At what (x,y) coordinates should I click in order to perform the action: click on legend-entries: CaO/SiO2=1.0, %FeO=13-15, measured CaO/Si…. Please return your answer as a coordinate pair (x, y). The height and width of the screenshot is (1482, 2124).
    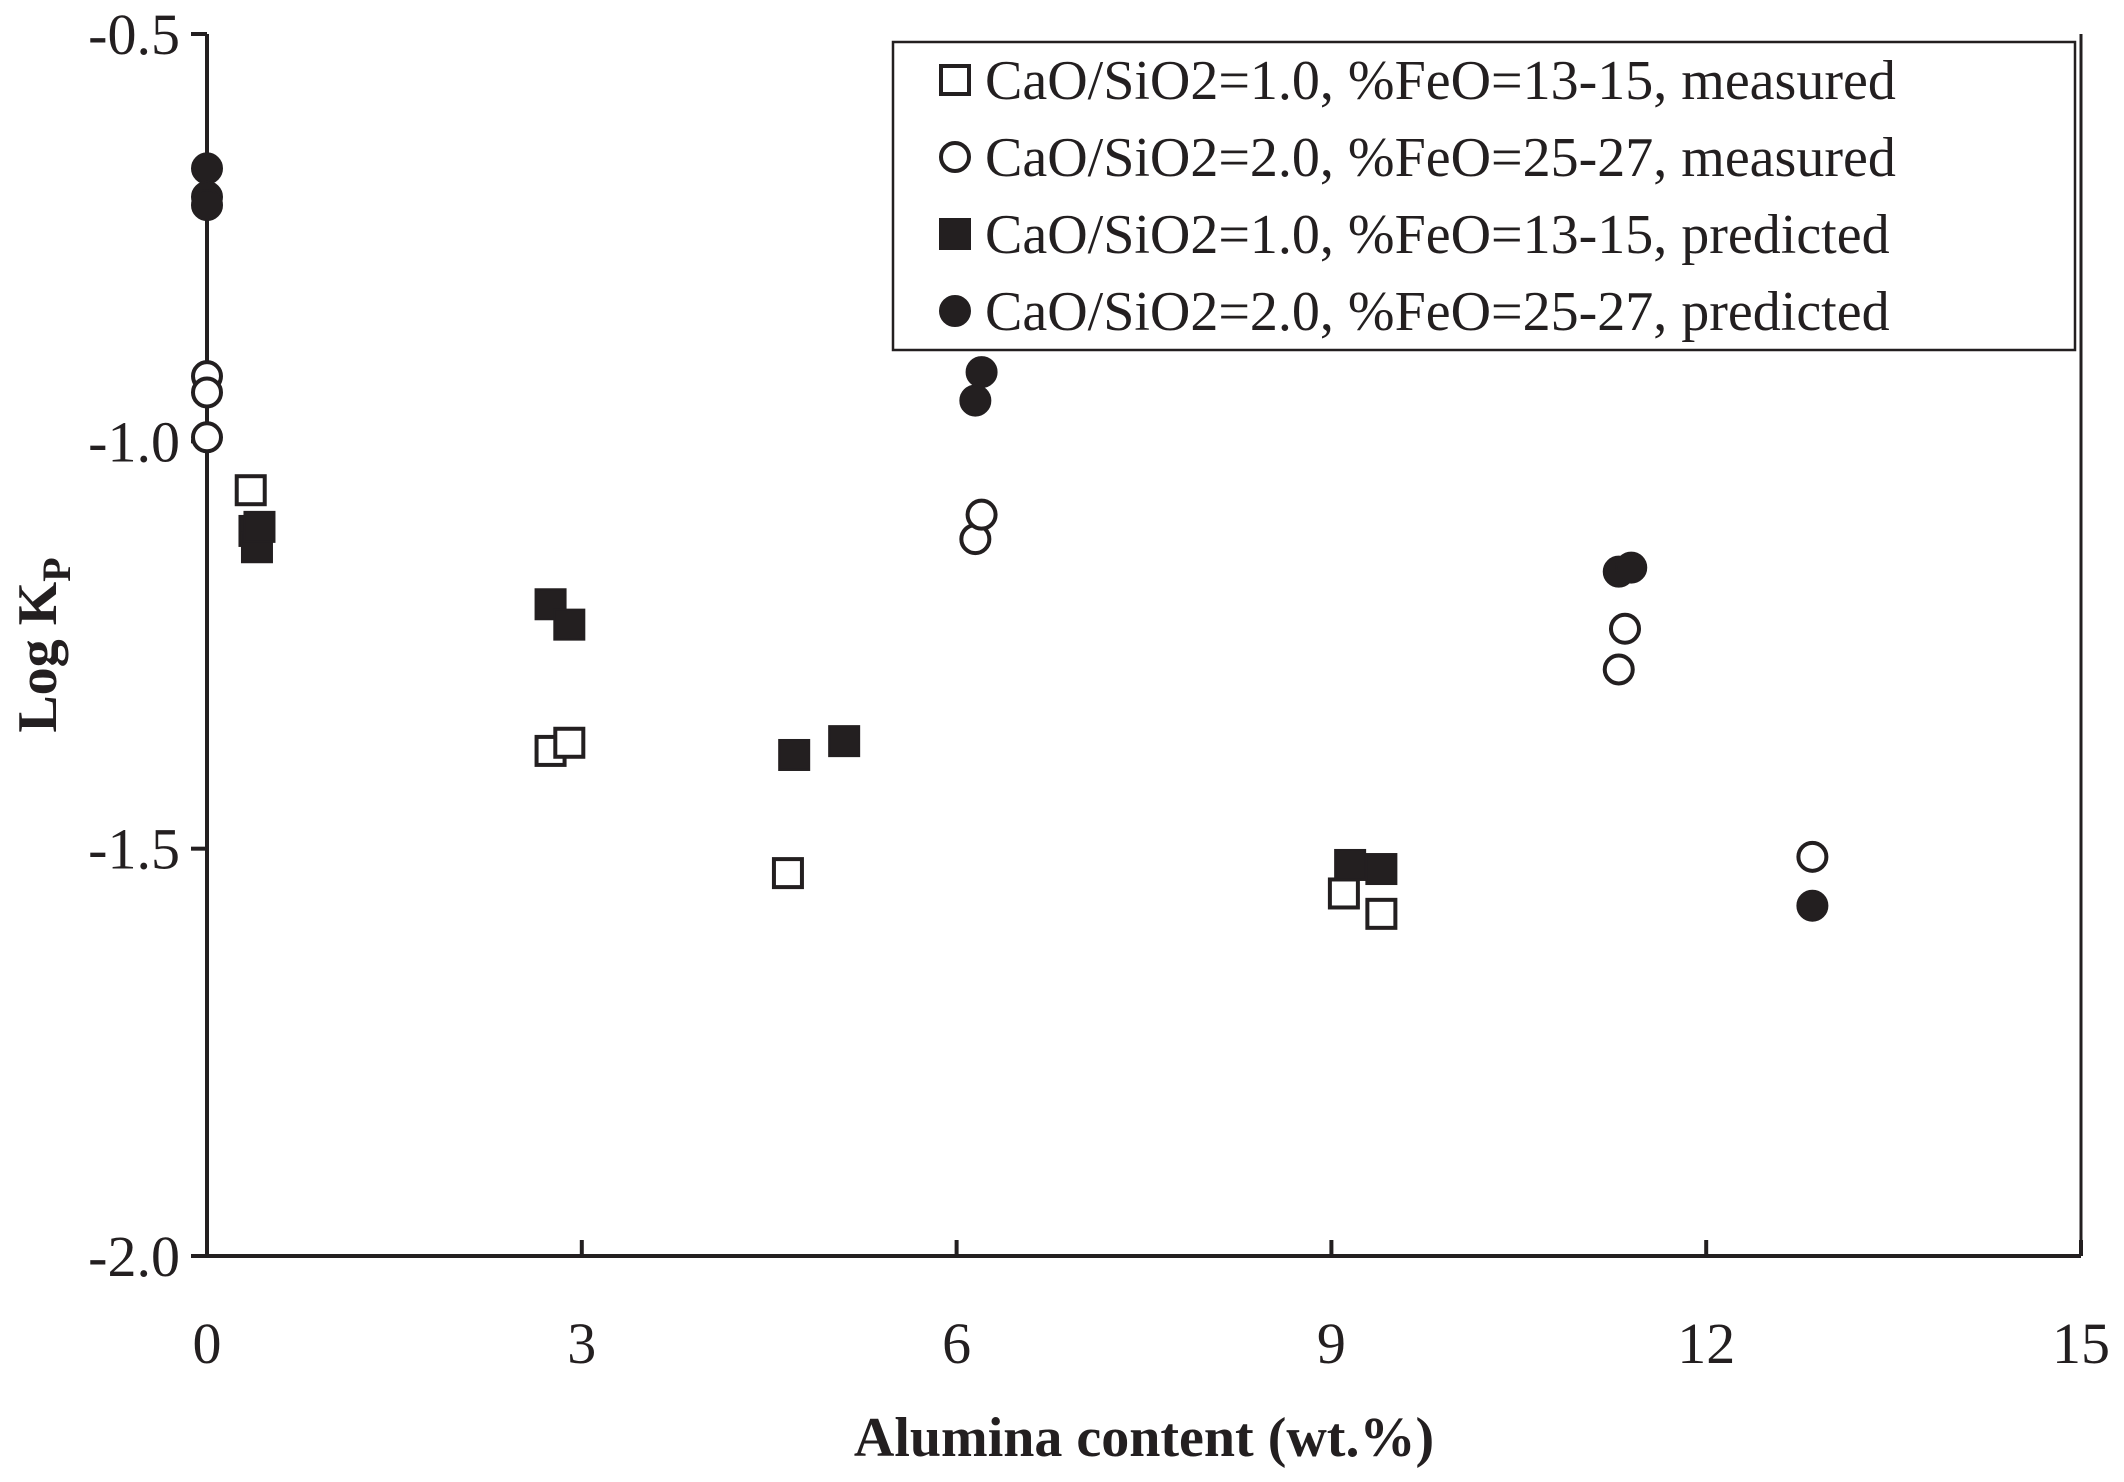
    Looking at the image, I should click on (1417, 196).